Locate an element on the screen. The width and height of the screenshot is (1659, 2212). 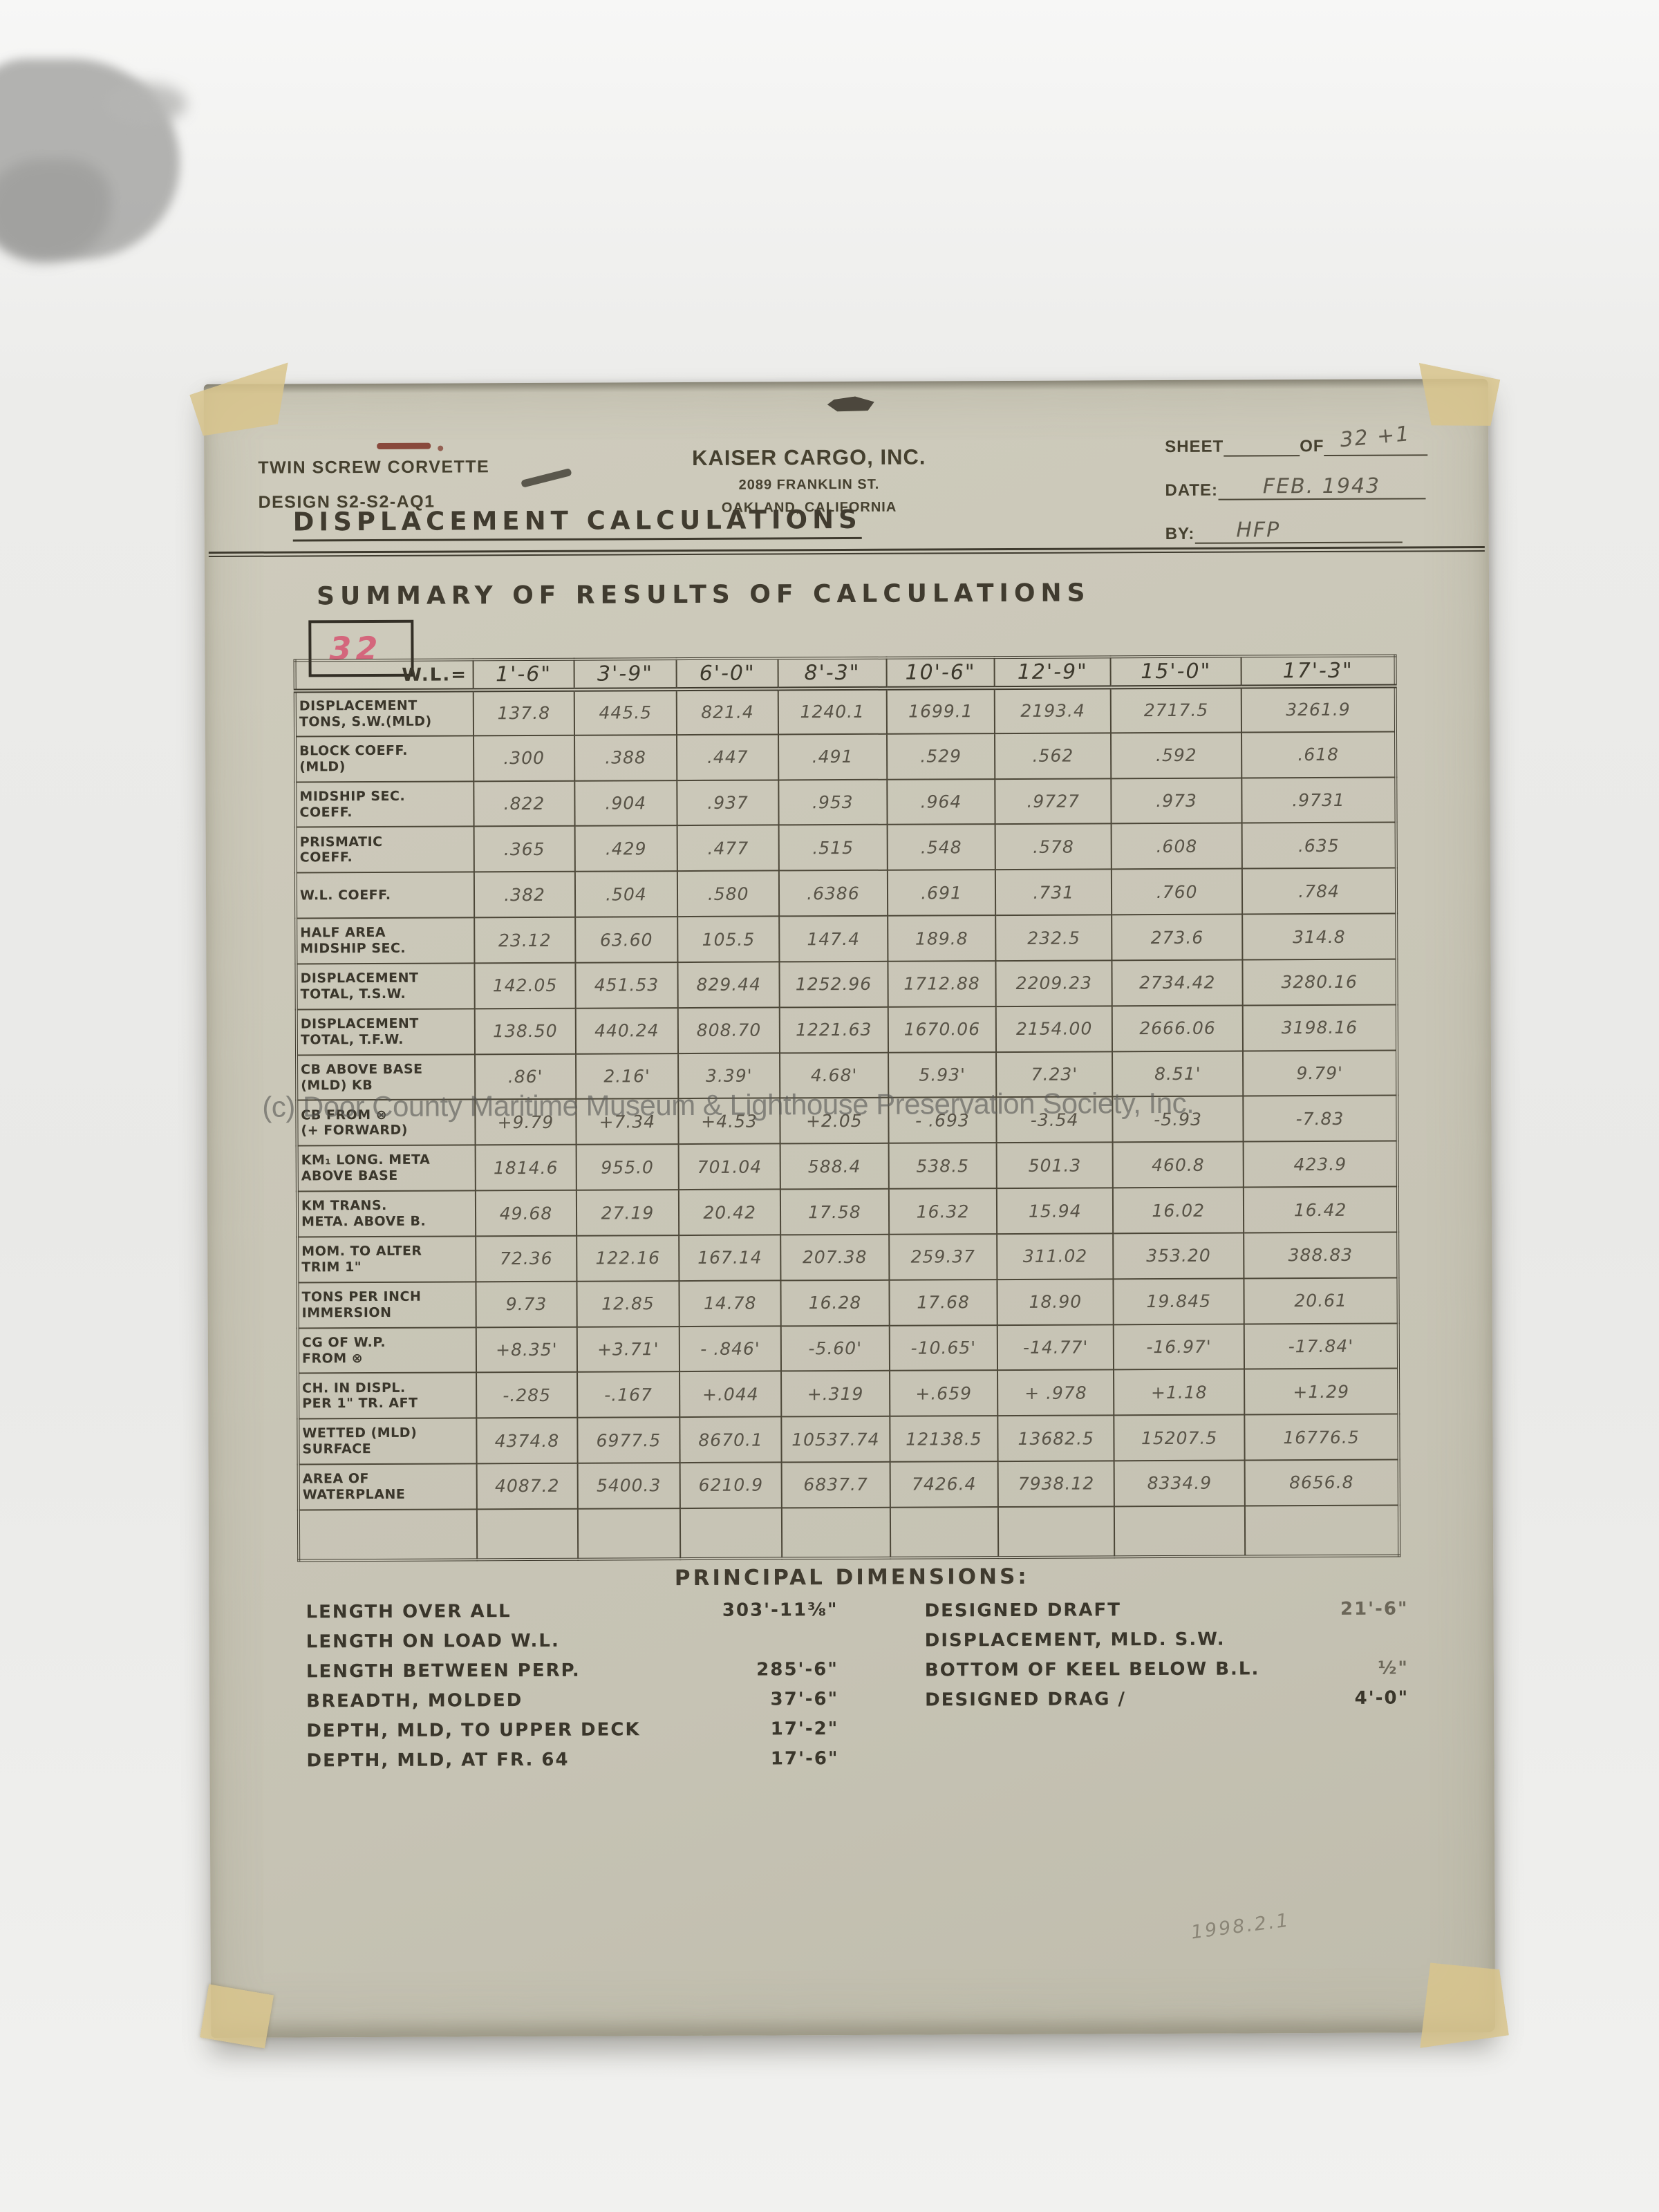
principal-dimensions-heading: PRINCIPAL DIMENSIONS: is located at coordinates (852, 1577).